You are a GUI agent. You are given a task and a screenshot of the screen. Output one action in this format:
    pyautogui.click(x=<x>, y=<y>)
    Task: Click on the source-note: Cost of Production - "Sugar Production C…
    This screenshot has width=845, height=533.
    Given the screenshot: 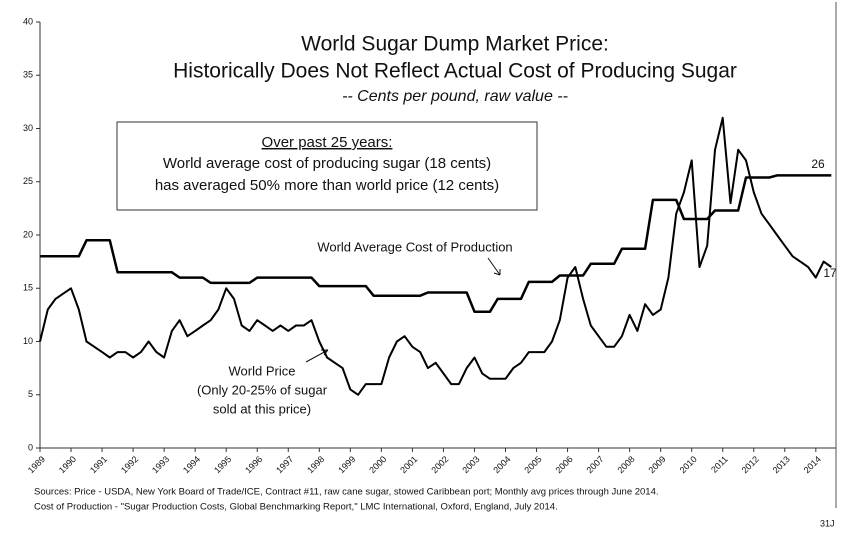 What is the action you would take?
    pyautogui.click(x=296, y=507)
    